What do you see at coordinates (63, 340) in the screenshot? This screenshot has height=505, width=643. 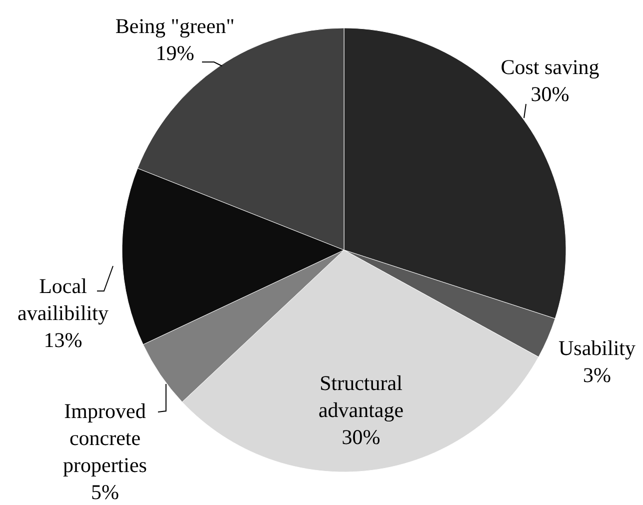 I see `data-label: 13%` at bounding box center [63, 340].